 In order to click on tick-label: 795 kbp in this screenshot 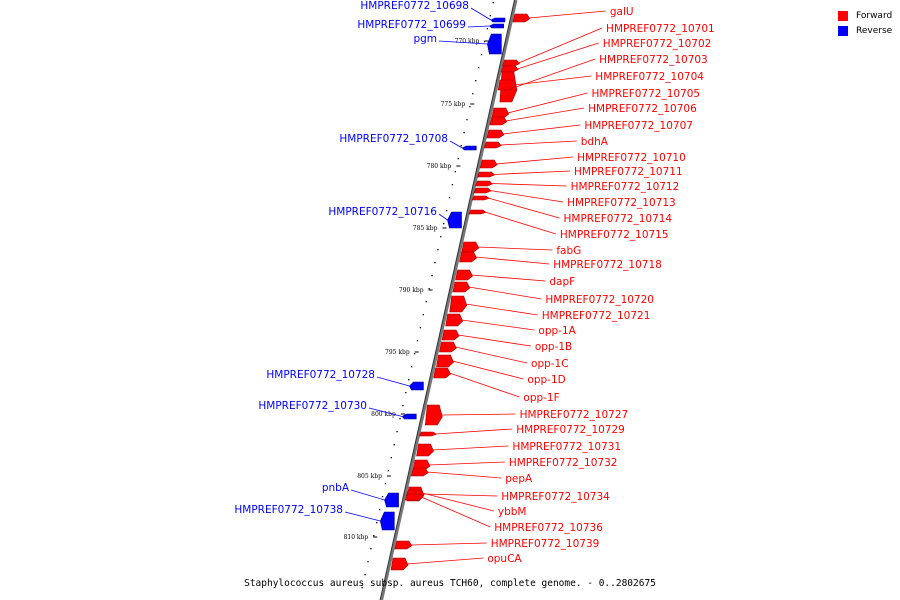, I will do `click(397, 352)`.